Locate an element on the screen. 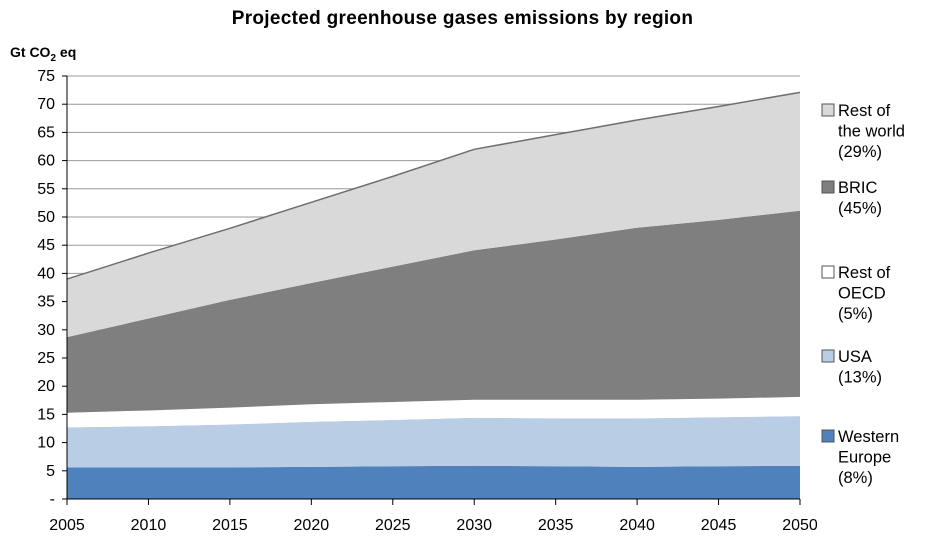 The height and width of the screenshot is (541, 925). legend-label: (45%) is located at coordinates (860, 209).